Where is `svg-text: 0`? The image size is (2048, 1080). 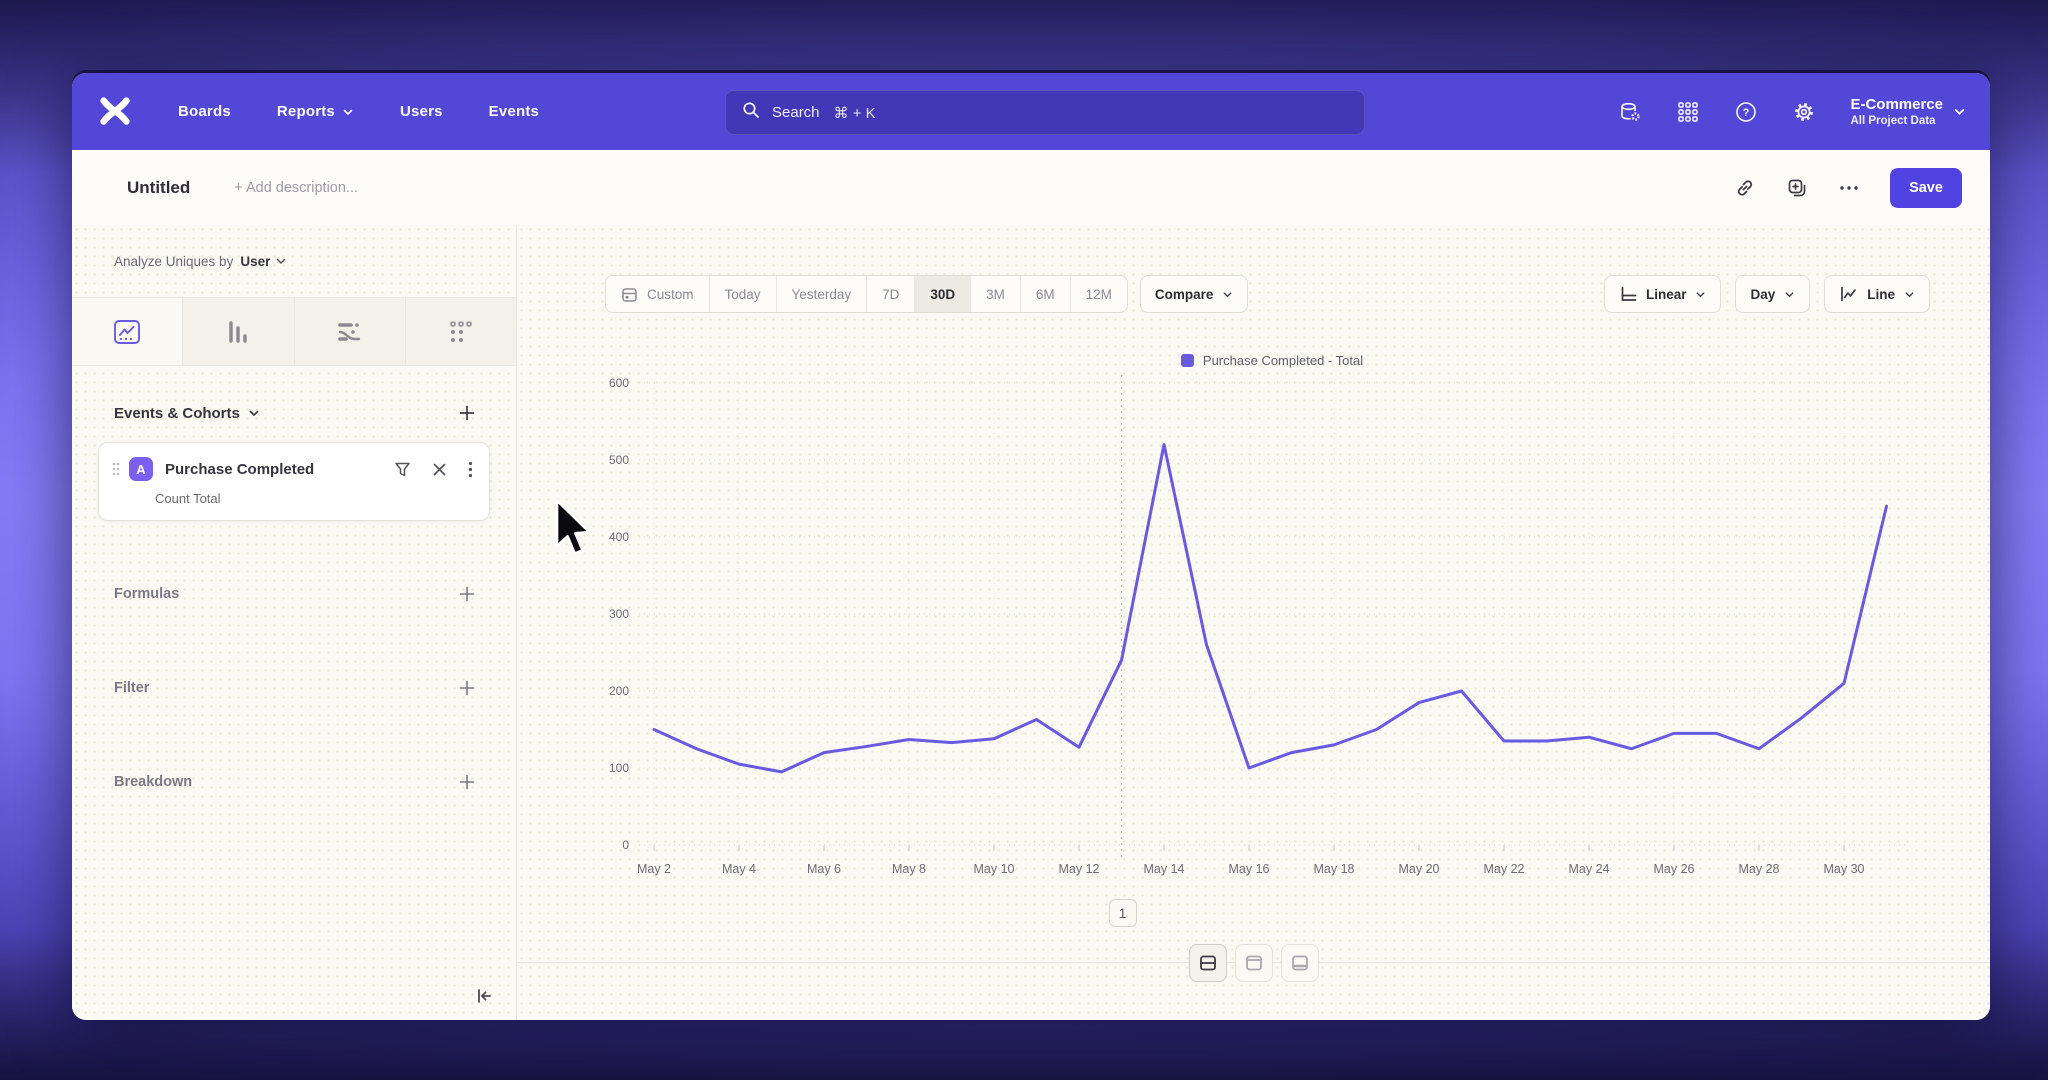
svg-text: 0 is located at coordinates (625, 845).